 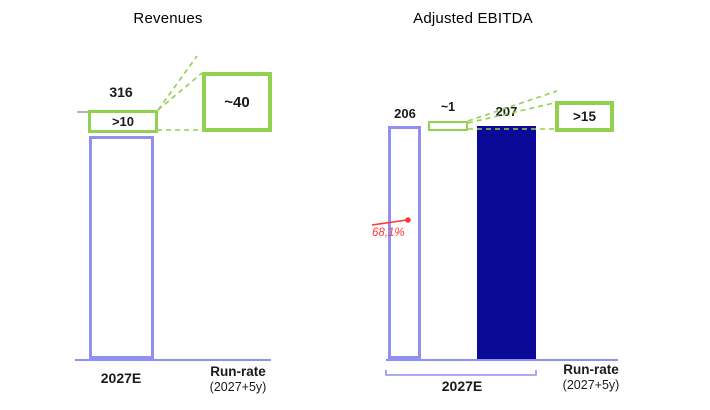 I want to click on left-axis-baseline, so click(x=173, y=360).